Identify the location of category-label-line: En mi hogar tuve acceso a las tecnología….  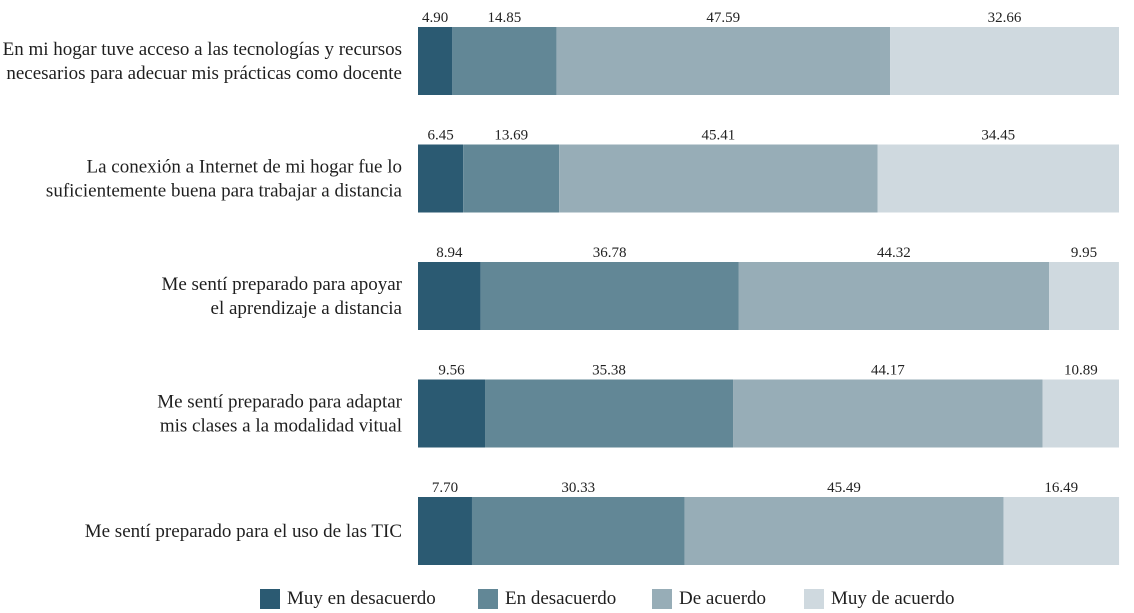
(202, 49).